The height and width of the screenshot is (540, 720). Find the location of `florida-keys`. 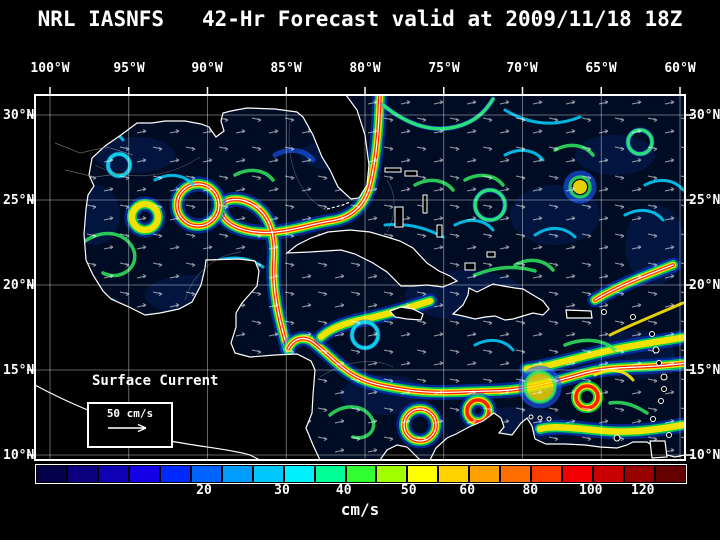

florida-keys is located at coordinates (338, 205).